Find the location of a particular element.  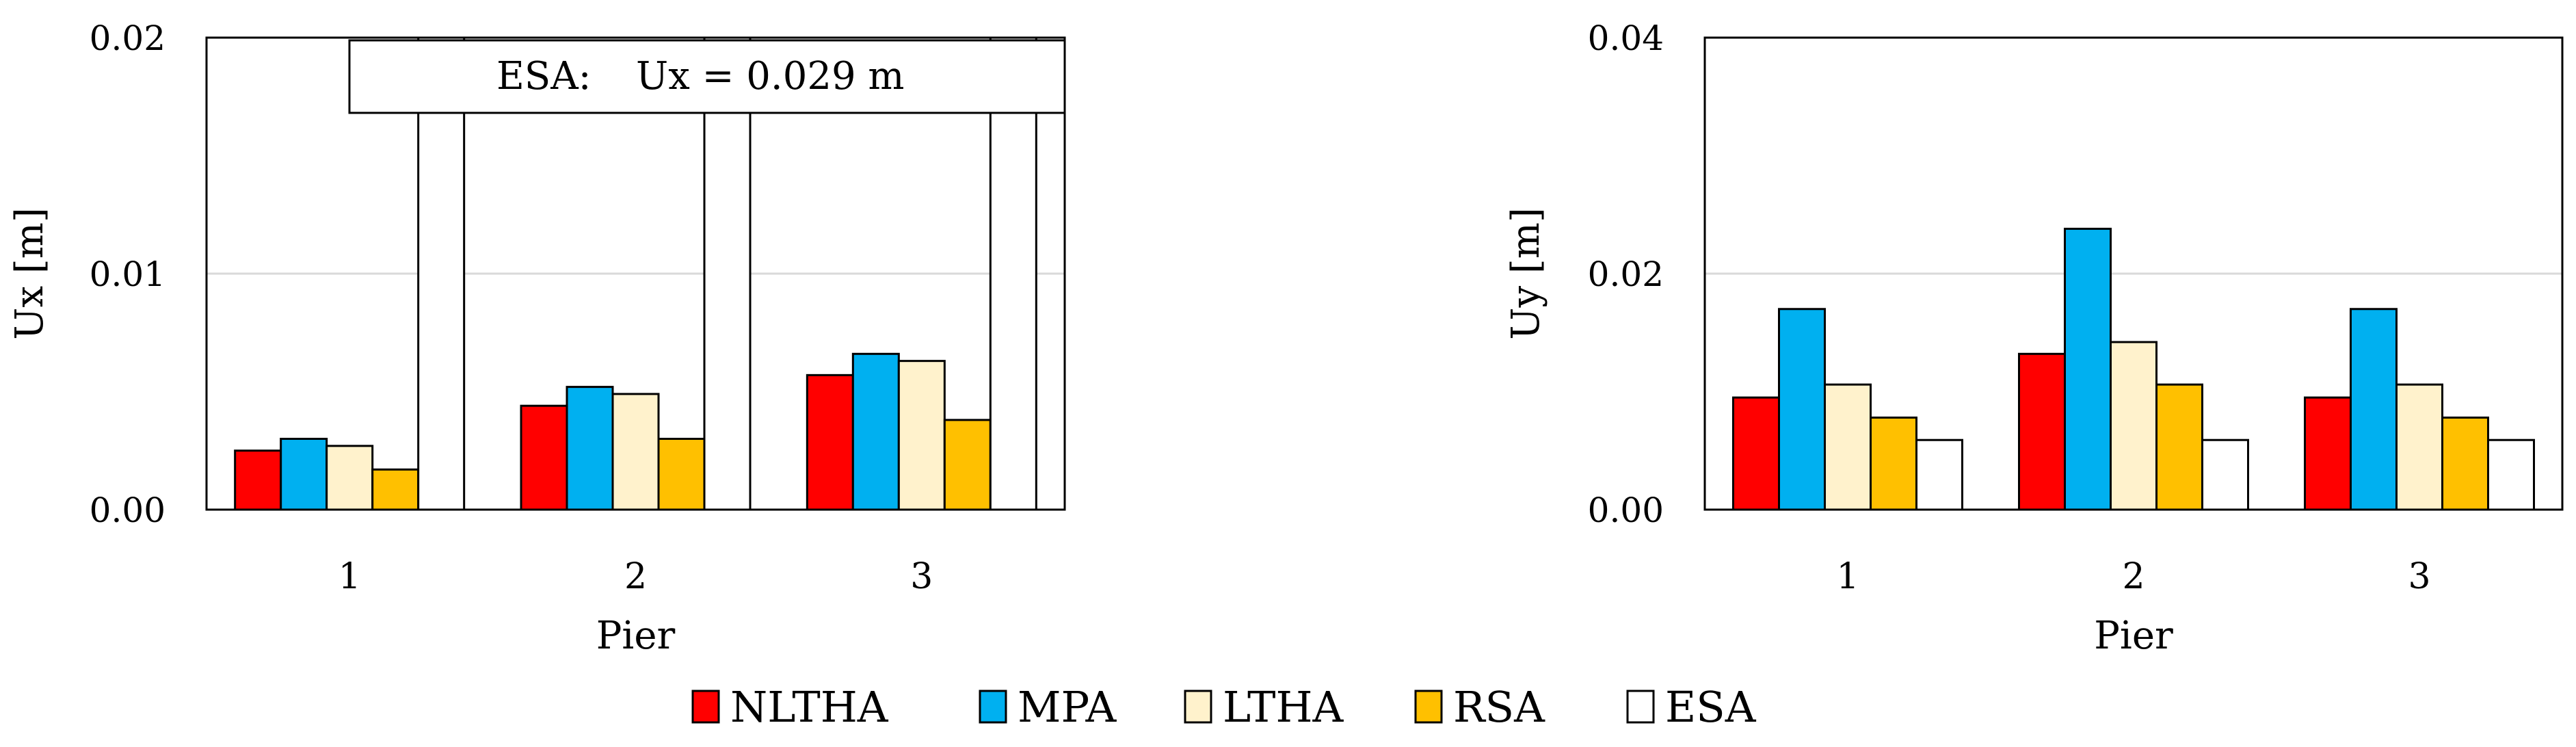

legend-swatch-nltha is located at coordinates (705, 707).